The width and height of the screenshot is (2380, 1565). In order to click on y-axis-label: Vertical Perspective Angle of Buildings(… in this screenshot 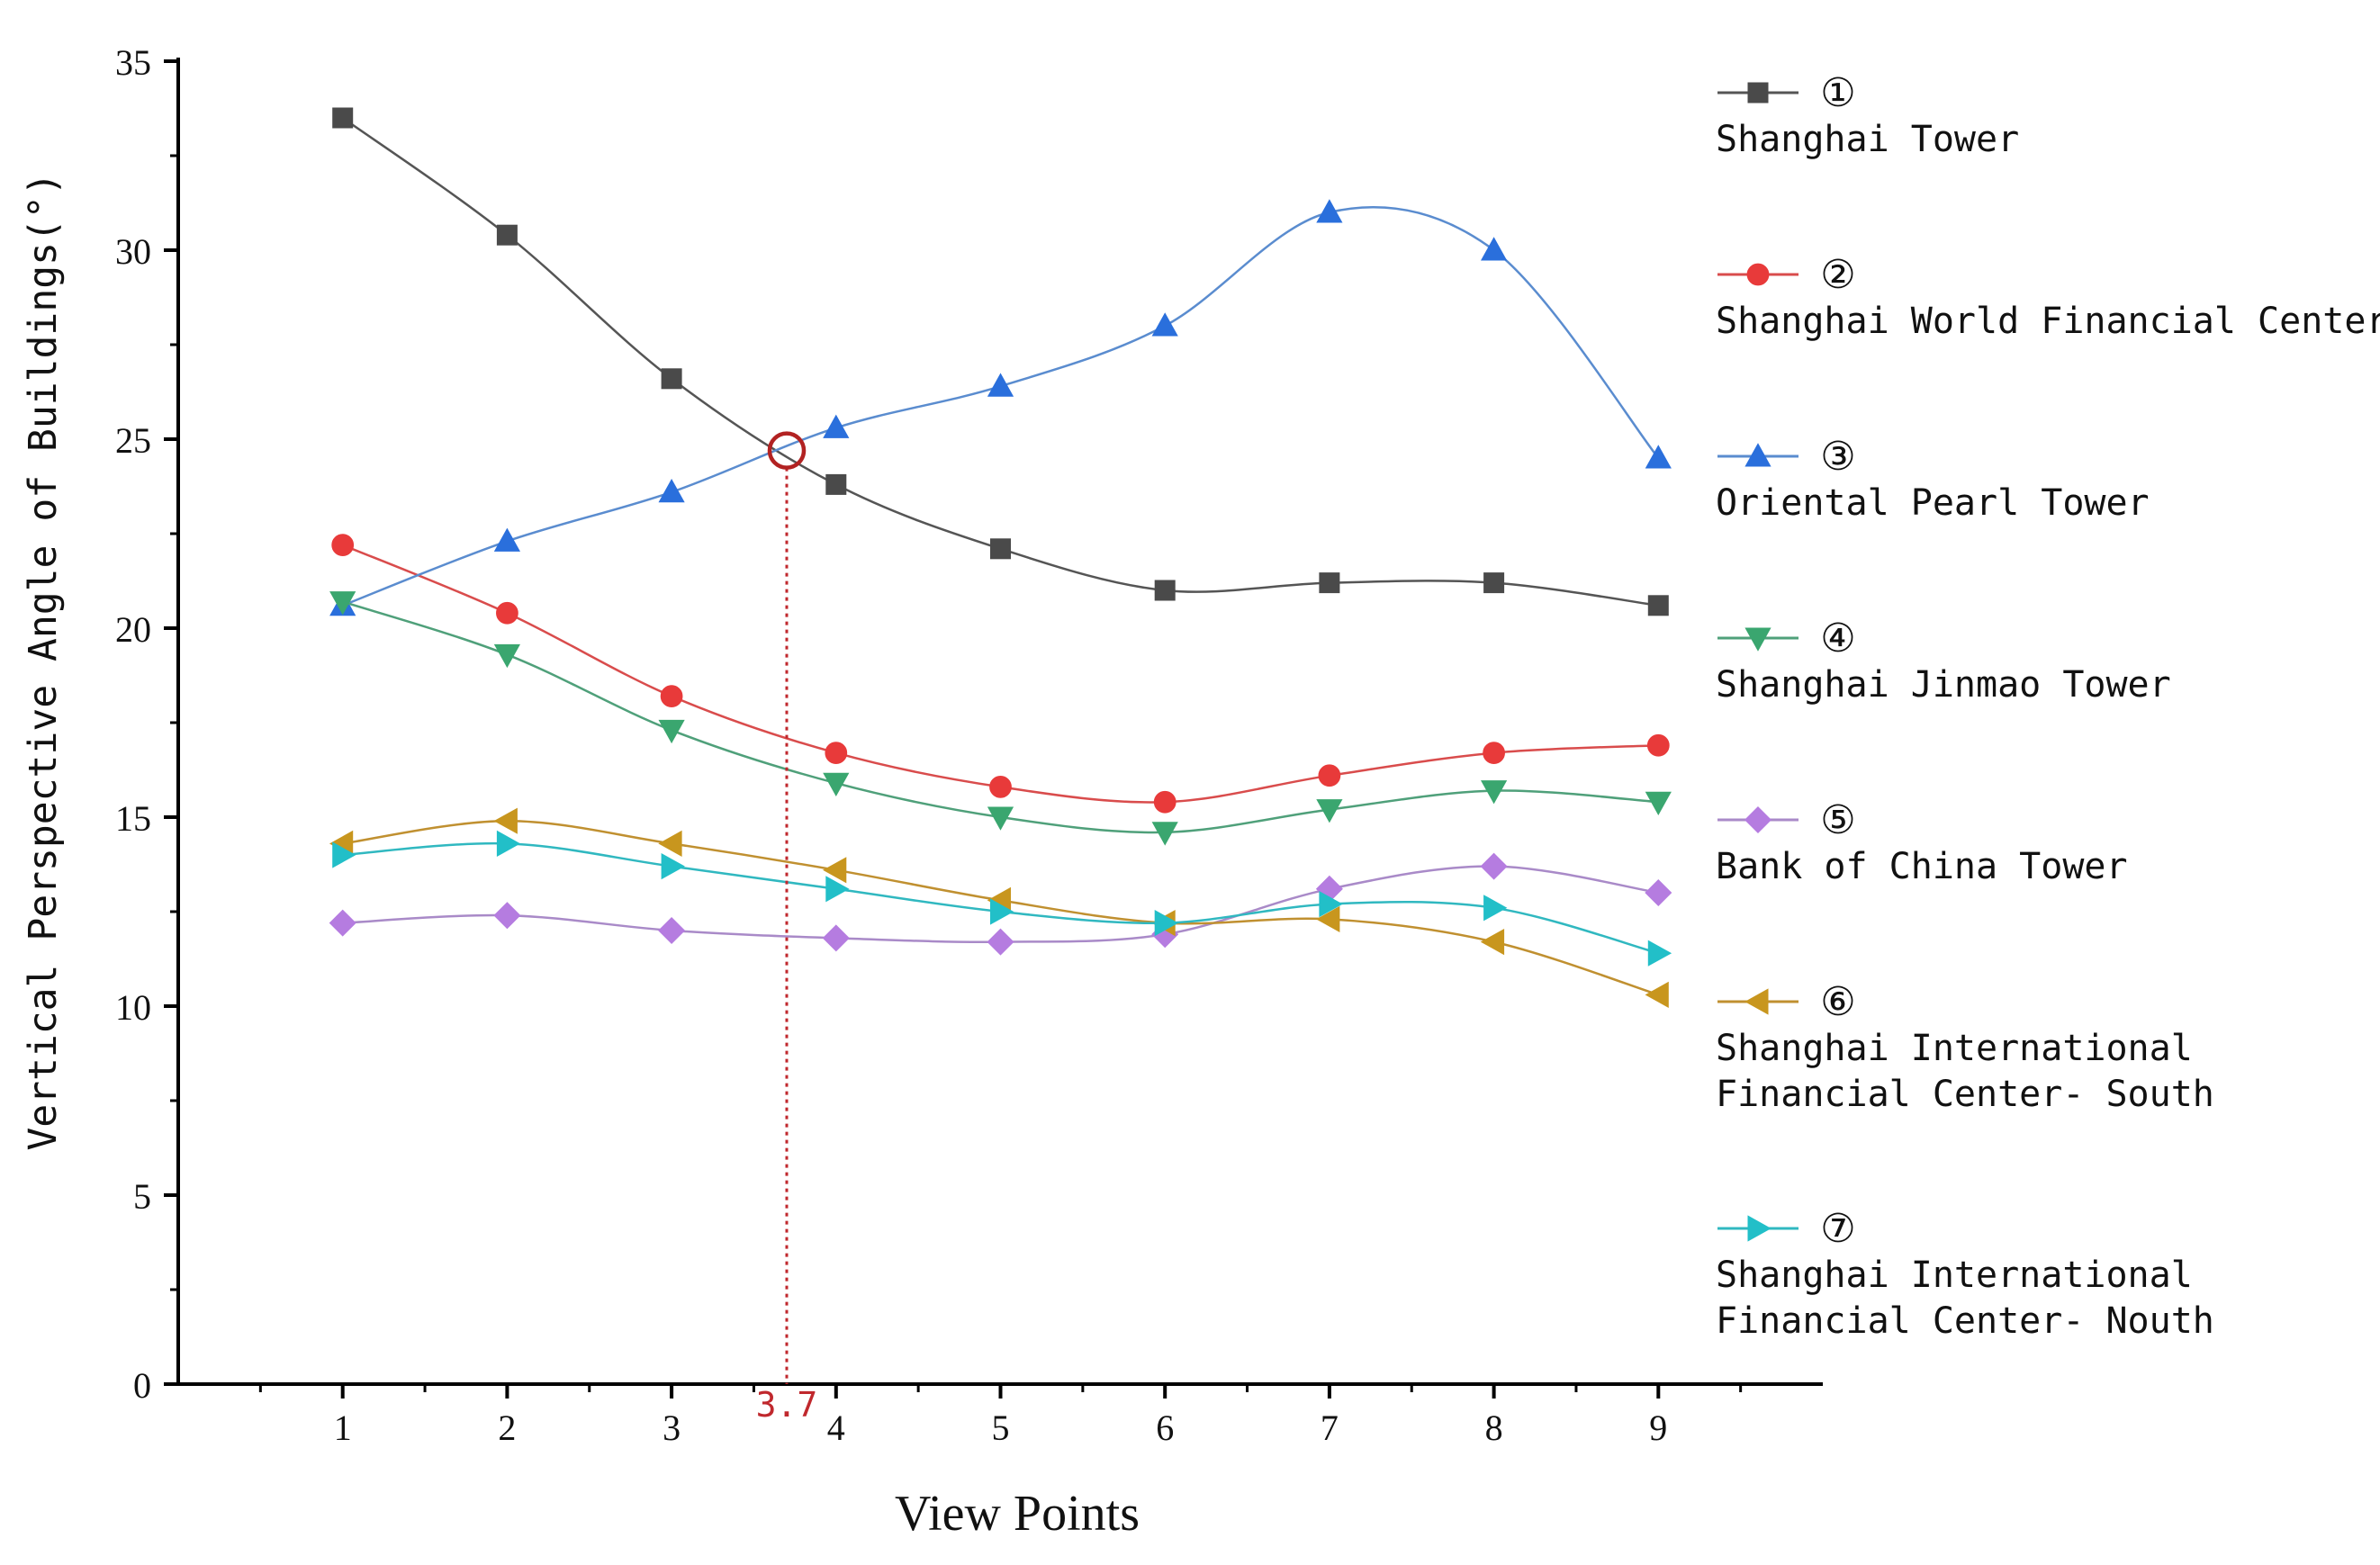, I will do `click(43, 661)`.